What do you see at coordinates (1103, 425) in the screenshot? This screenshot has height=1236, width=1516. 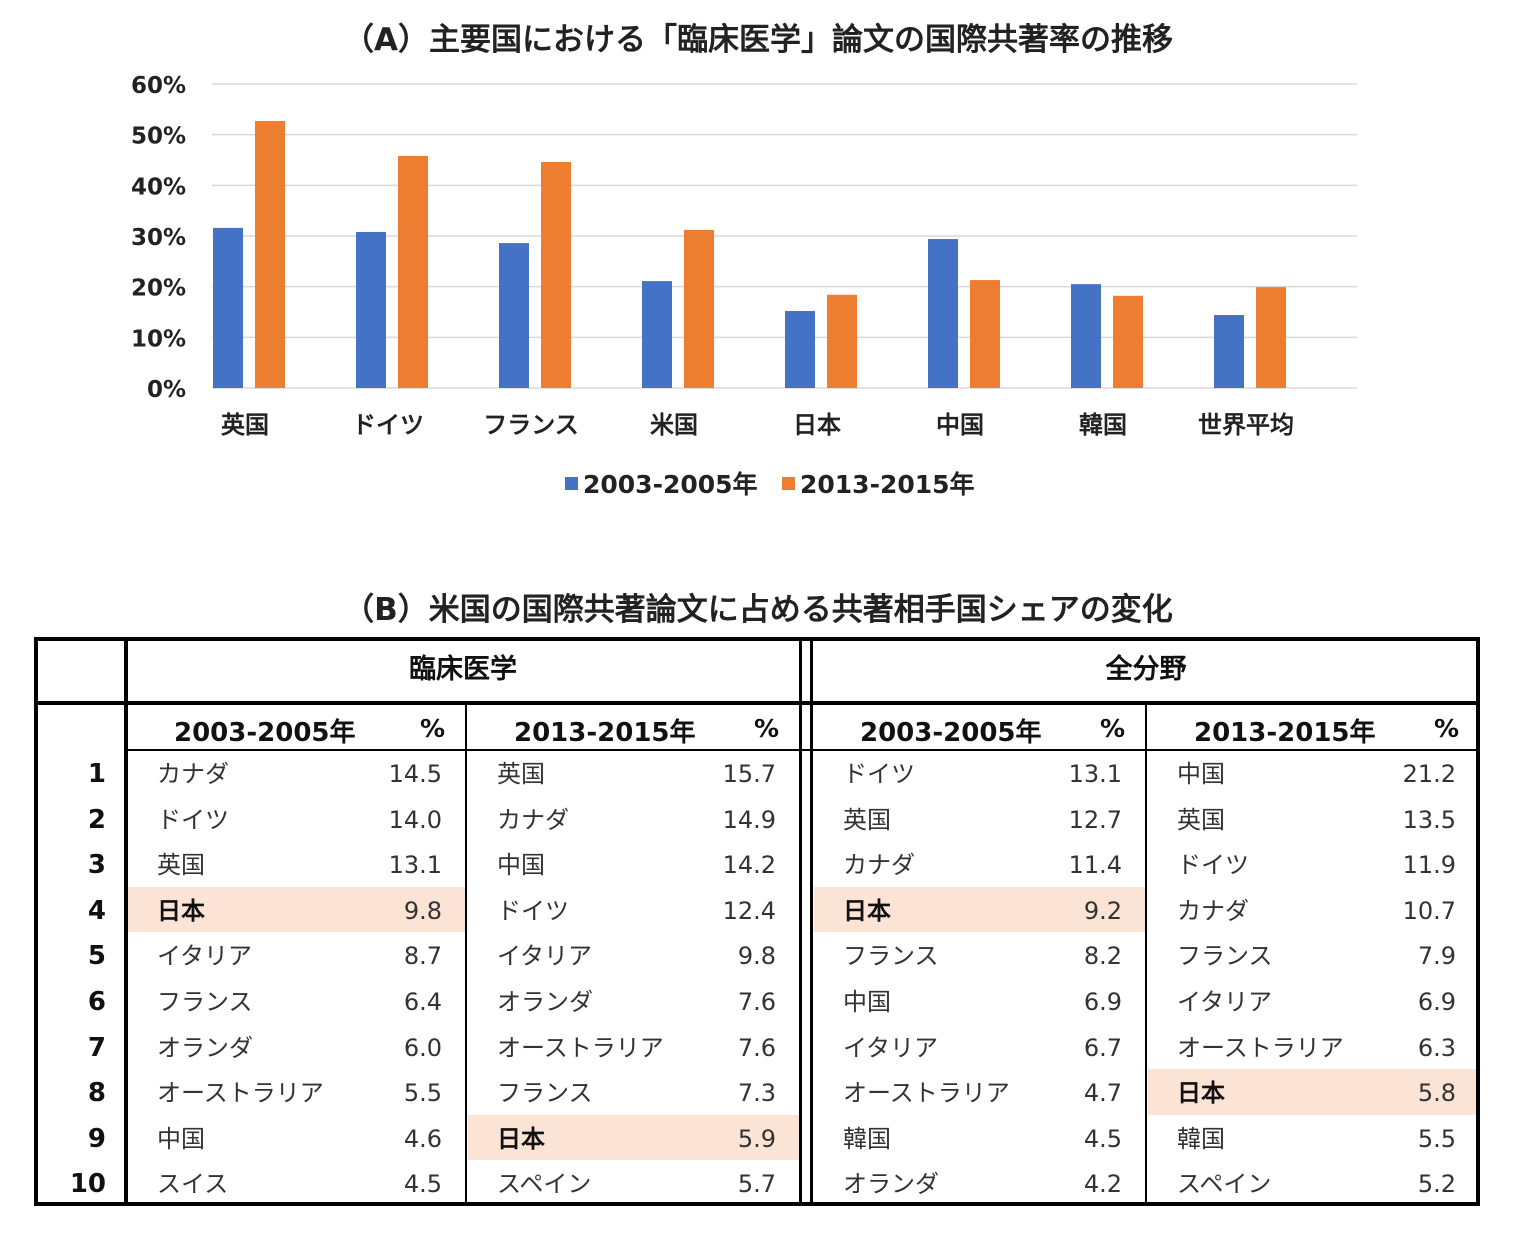 I see `x-tick-label: 韓国` at bounding box center [1103, 425].